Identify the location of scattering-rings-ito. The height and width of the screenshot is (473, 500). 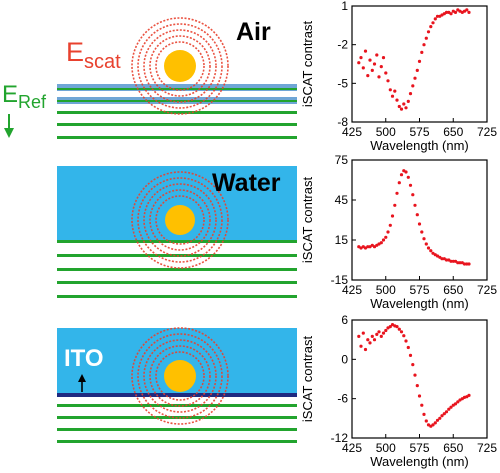
(180, 376).